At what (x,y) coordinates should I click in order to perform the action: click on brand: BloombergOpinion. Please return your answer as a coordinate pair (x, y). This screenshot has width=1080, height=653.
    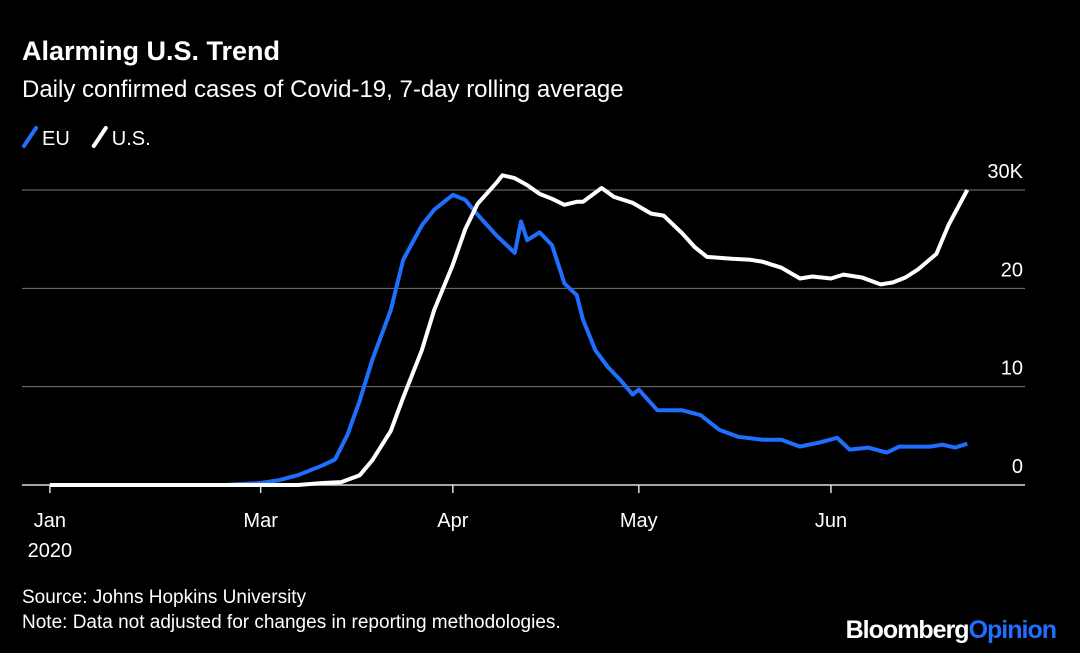
    Looking at the image, I should click on (951, 630).